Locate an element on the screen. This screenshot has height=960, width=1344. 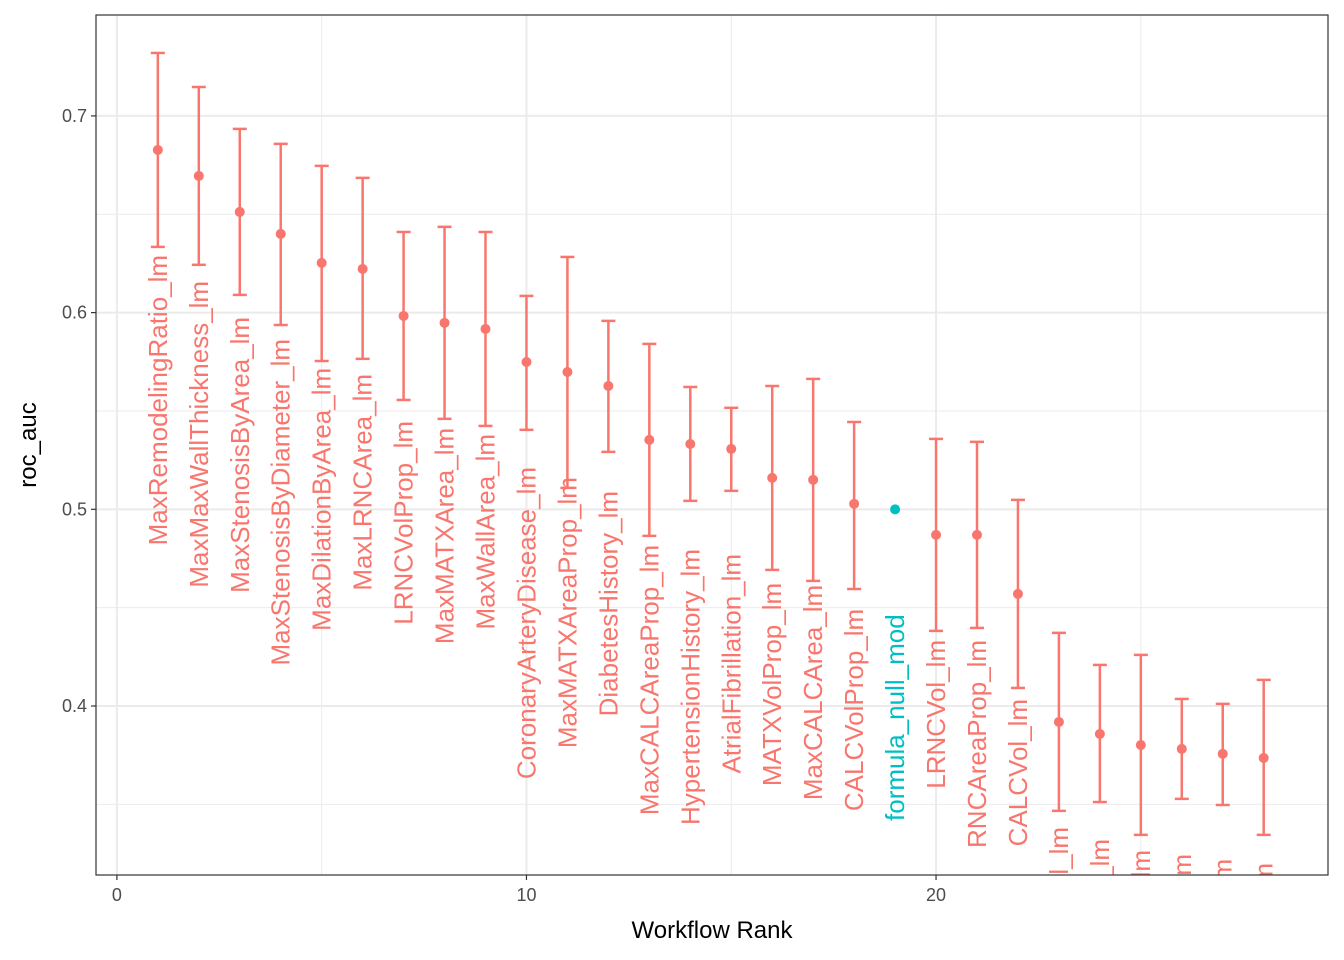
point-label: MaxWallArea_lm is located at coordinates (486, 532).